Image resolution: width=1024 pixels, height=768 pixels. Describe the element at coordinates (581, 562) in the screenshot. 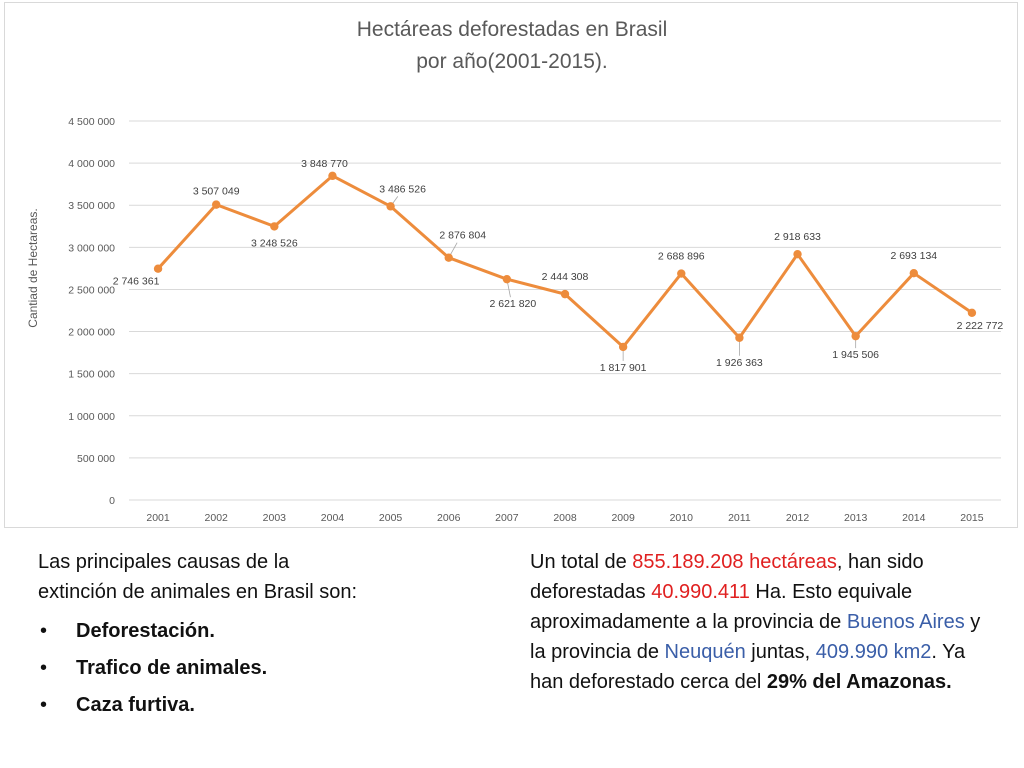

I see `summary-text: Un total de` at that location.